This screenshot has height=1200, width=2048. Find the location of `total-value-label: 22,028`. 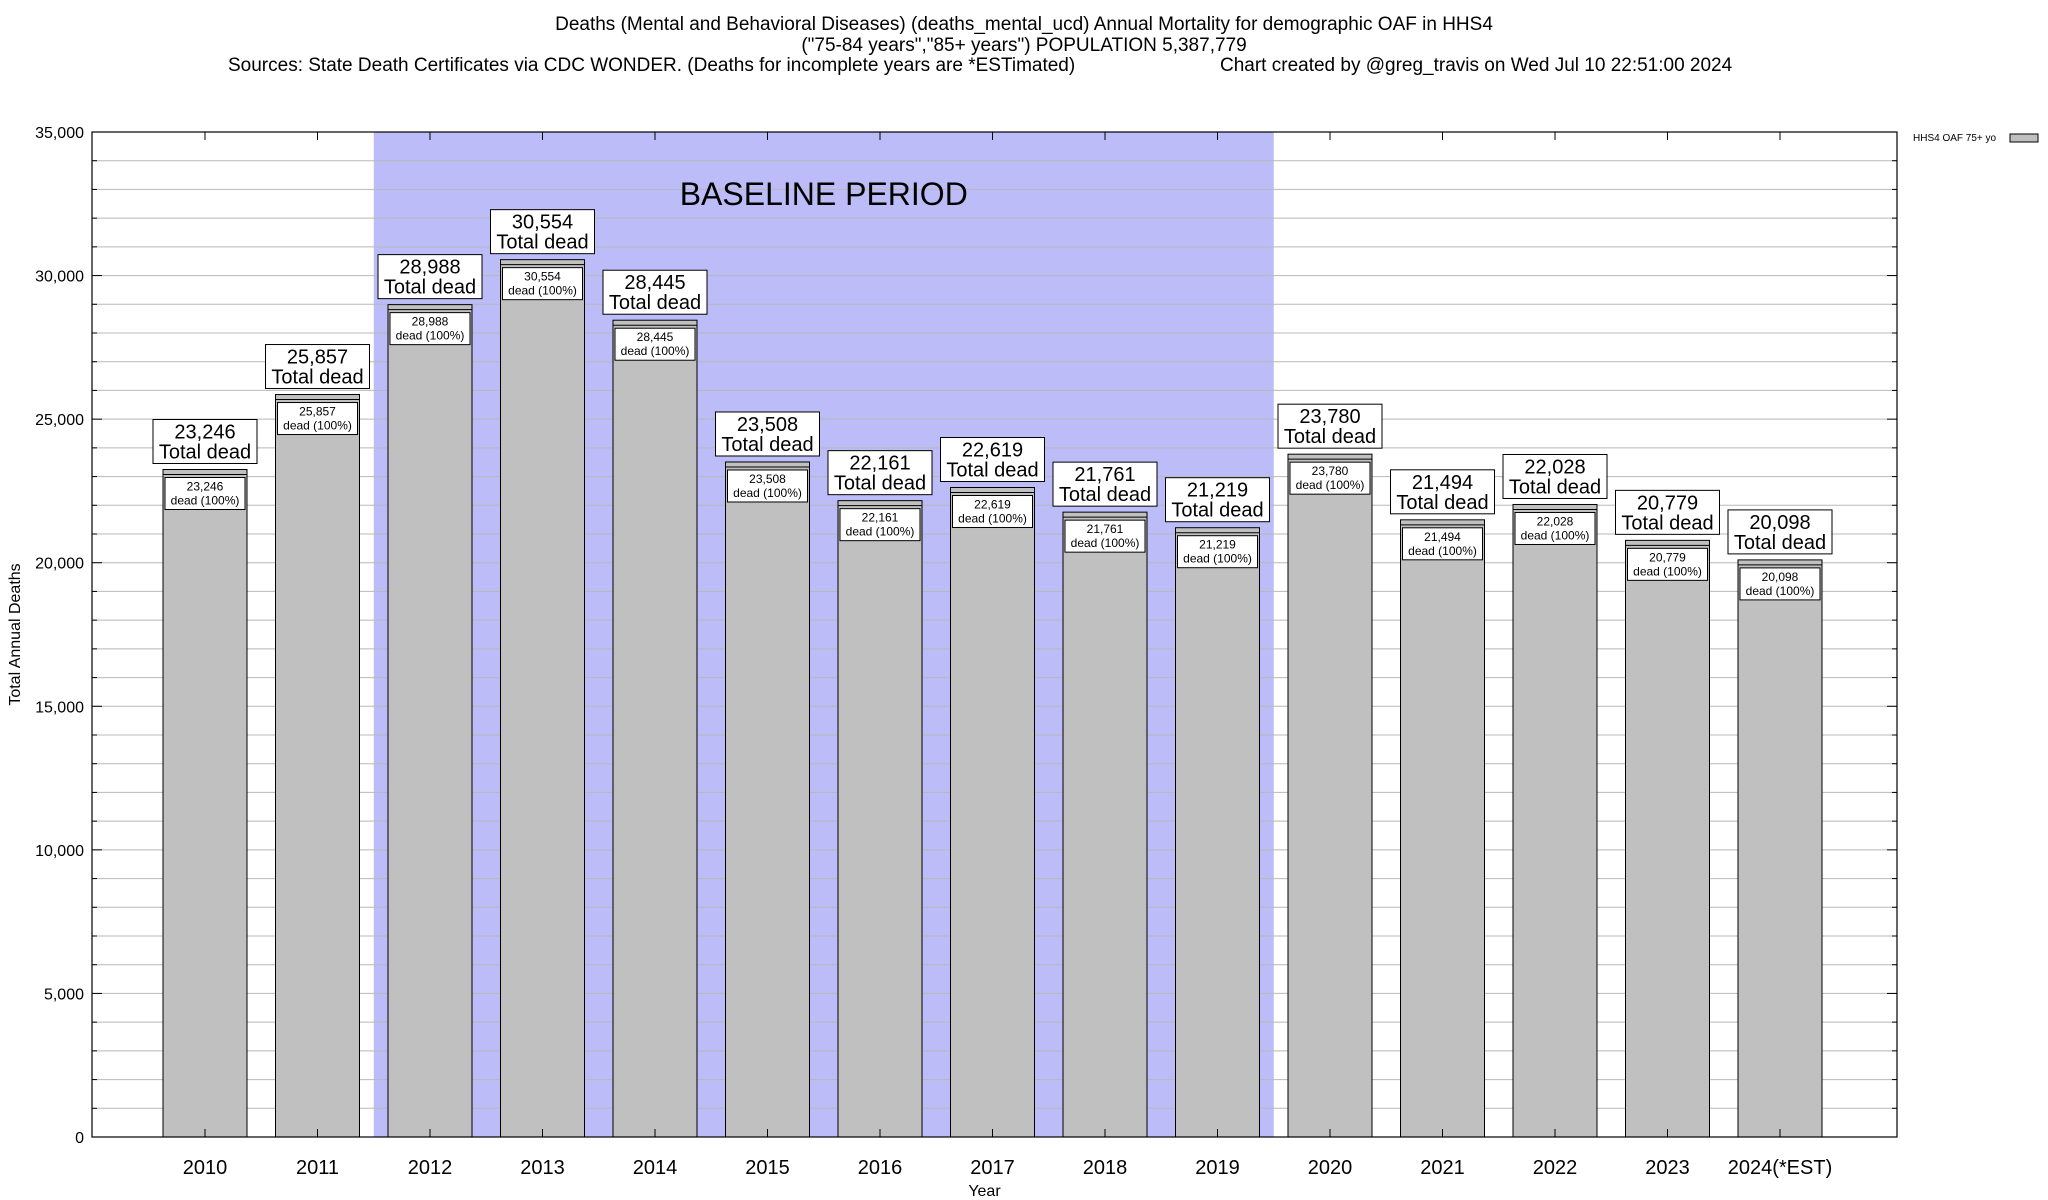

total-value-label: 22,028 is located at coordinates (1554, 467).